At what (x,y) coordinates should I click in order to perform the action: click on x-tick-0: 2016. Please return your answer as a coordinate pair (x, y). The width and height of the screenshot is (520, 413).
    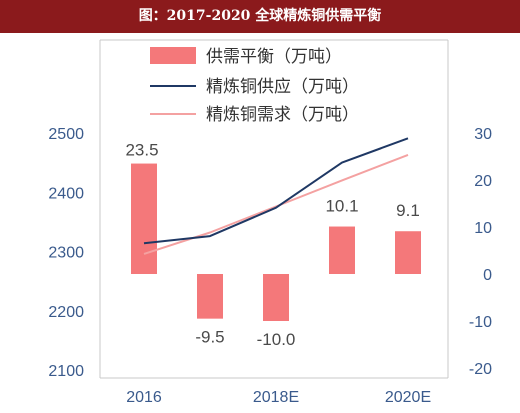
    Looking at the image, I should click on (144, 397).